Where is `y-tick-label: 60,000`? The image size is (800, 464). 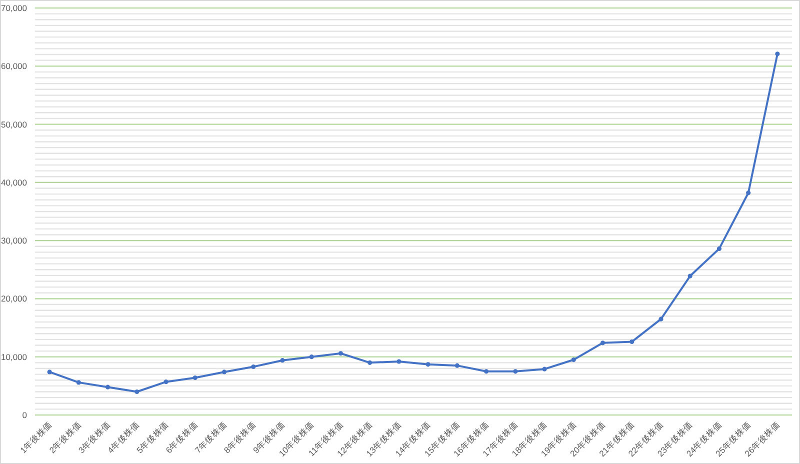
y-tick-label: 60,000 is located at coordinates (14, 66).